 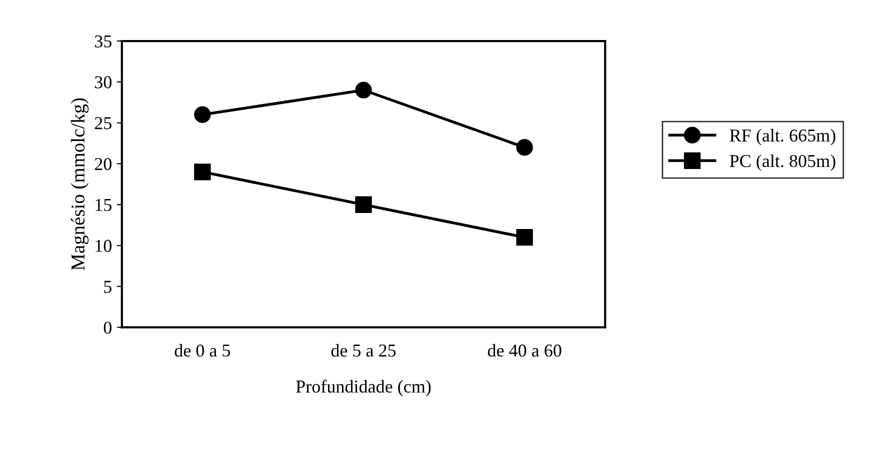 What do you see at coordinates (363, 388) in the screenshot?
I see `x-axis-title: Profundidade (cm)` at bounding box center [363, 388].